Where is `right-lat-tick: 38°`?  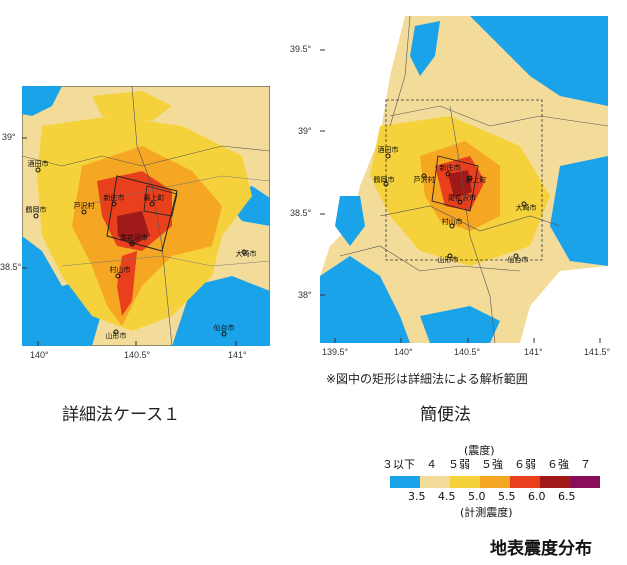
right-lat-tick: 38° is located at coordinates (305, 295).